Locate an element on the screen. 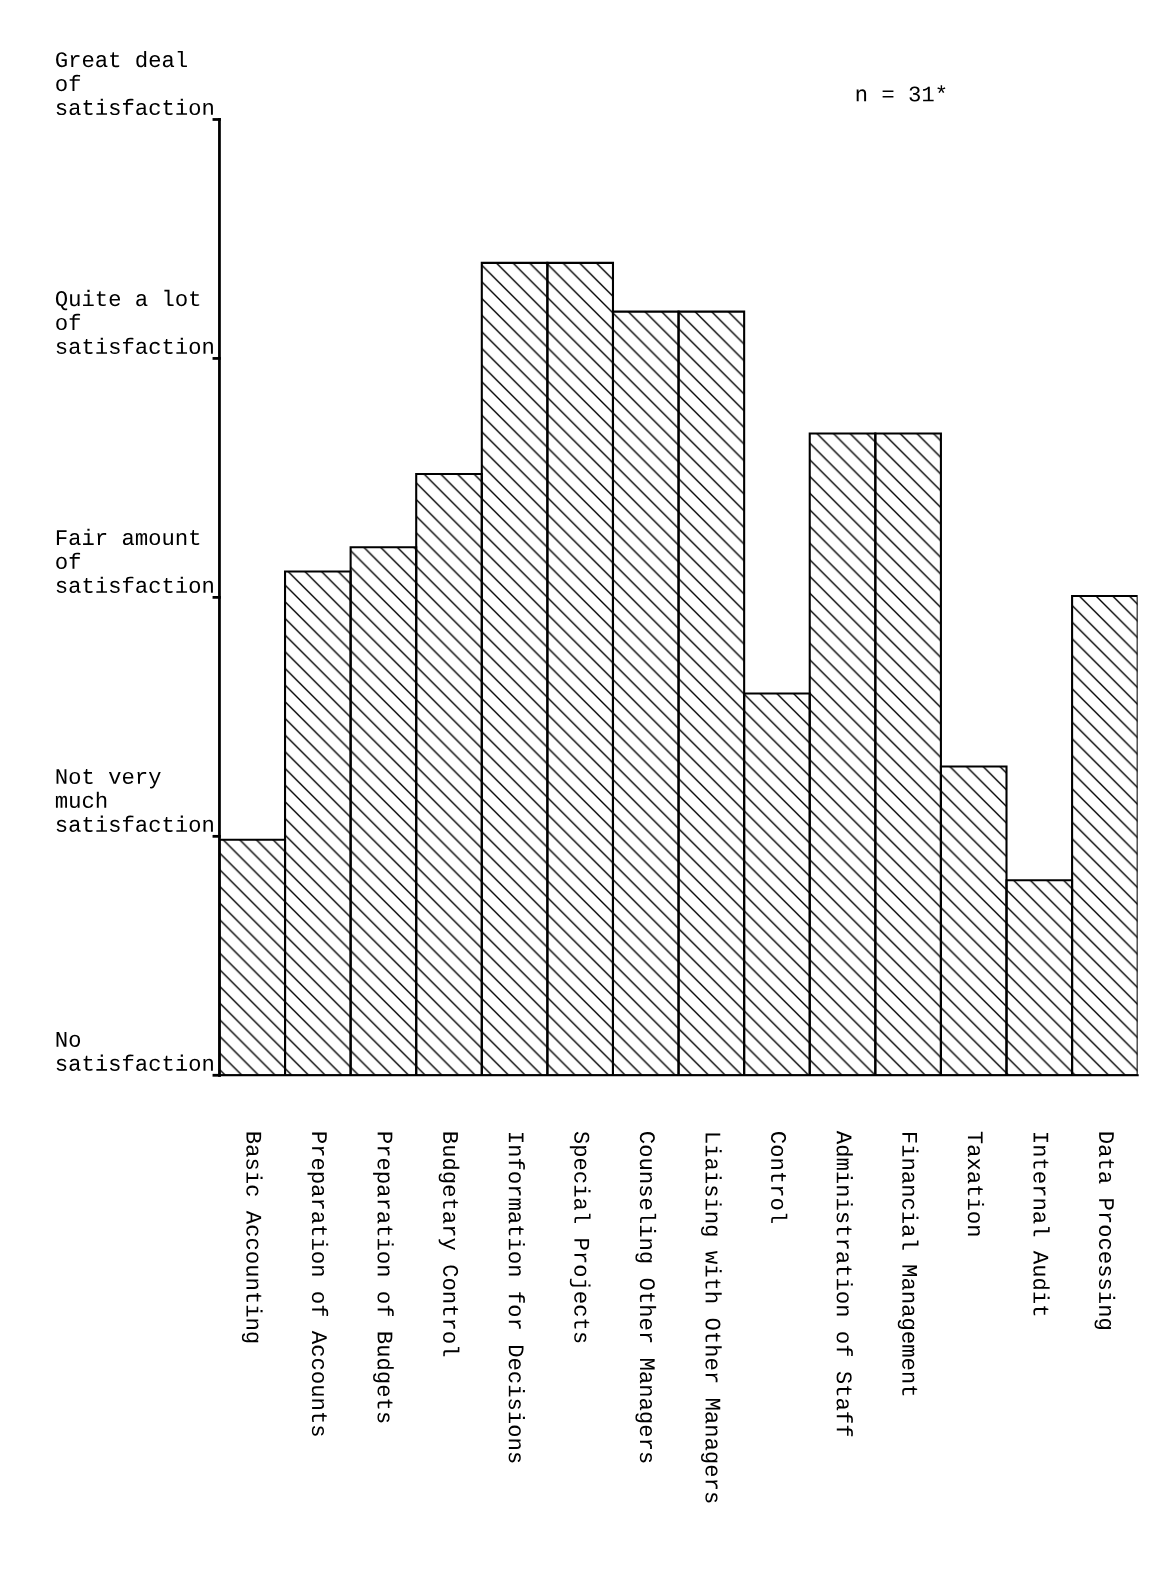 The width and height of the screenshot is (1155, 1593). x-tick-label: Counseling Other Managers is located at coordinates (646, 1297).